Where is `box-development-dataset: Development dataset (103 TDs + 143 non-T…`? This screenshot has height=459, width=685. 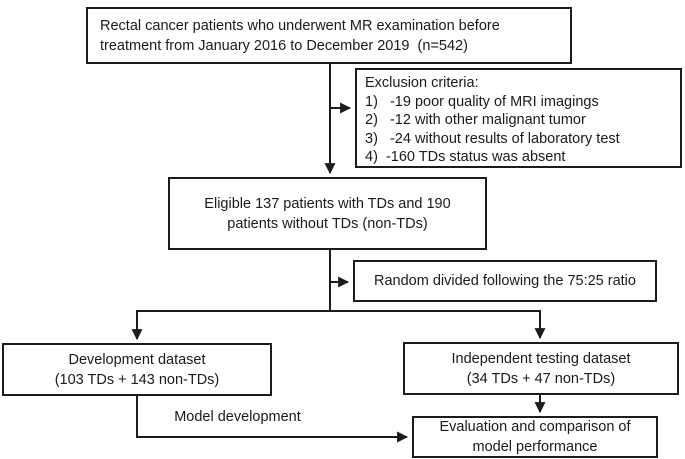
box-development-dataset: Development dataset (103 TDs + 143 non-T… is located at coordinates (137, 369).